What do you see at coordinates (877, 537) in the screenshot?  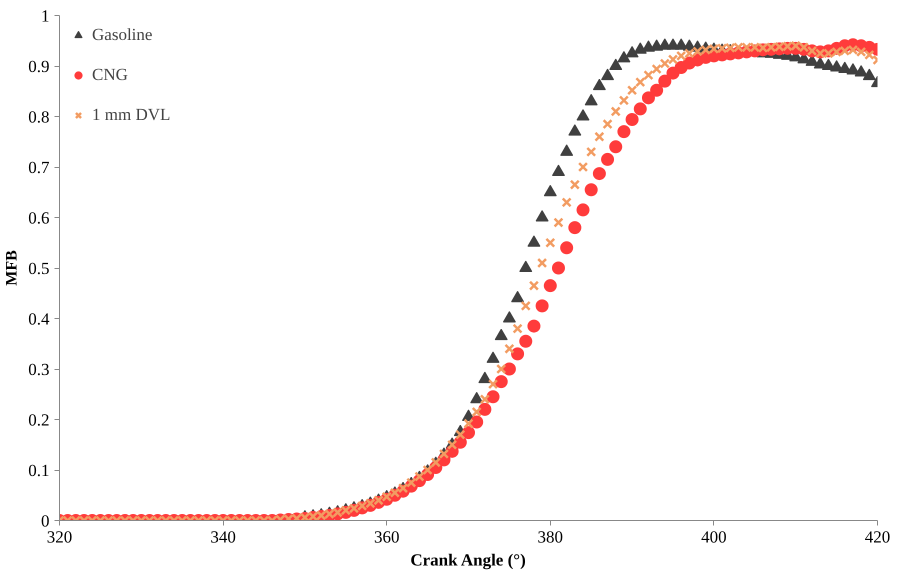 I see `x-tick-label: 420` at bounding box center [877, 537].